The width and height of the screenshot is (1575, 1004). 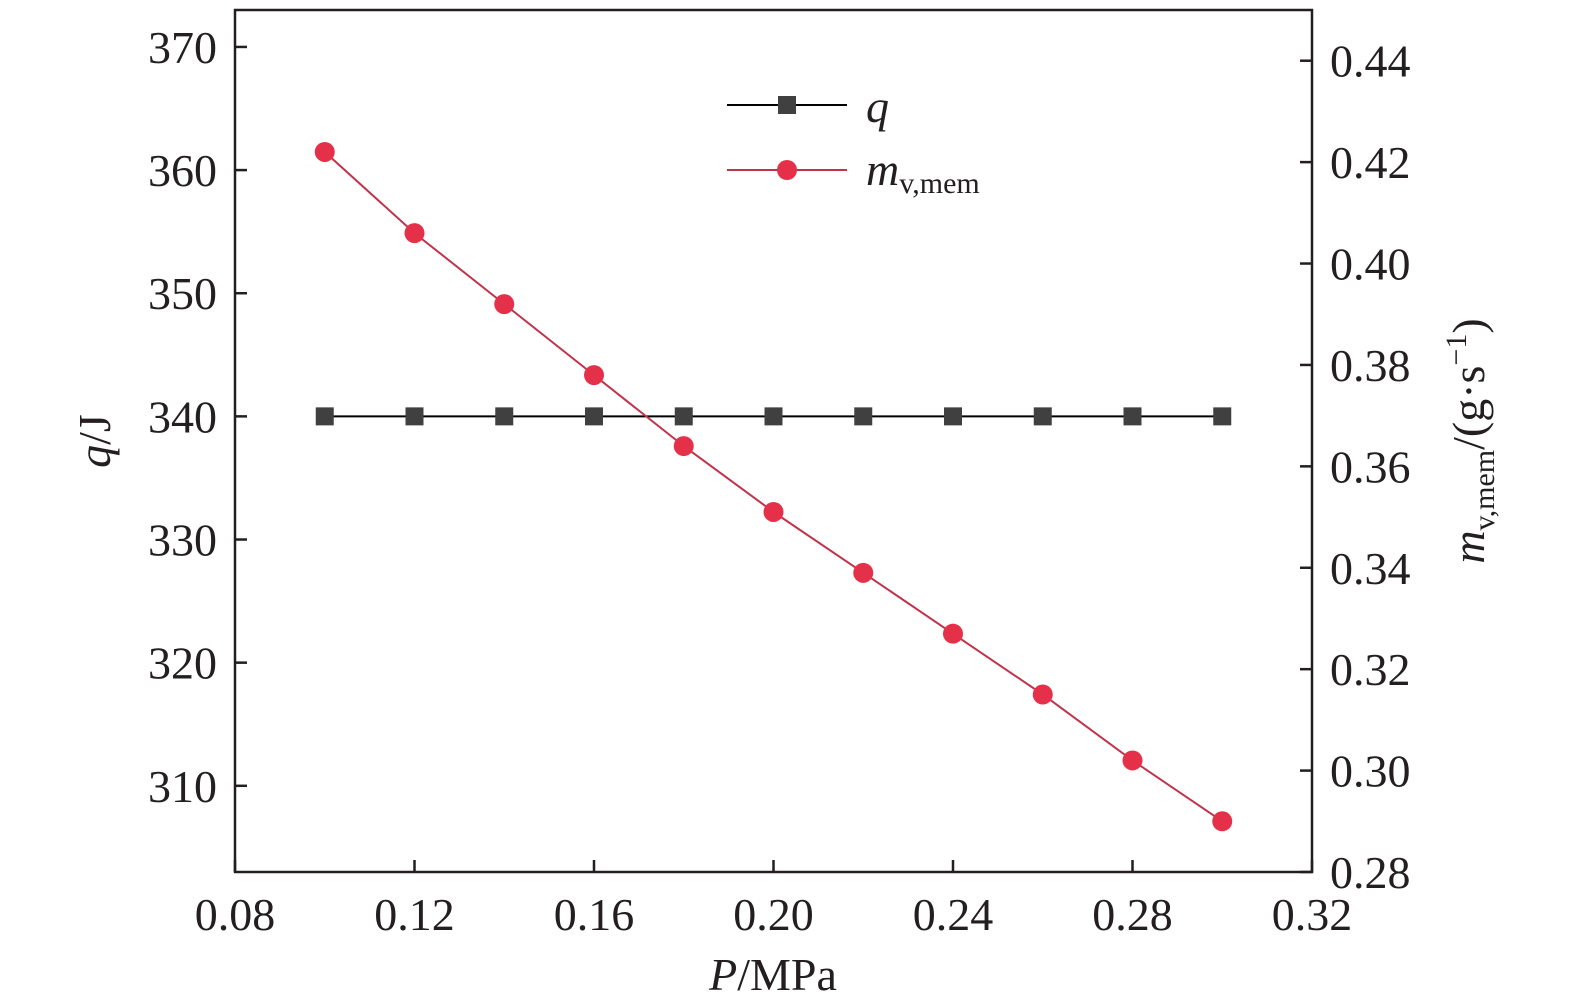 I want to click on x-axis-title: P/MPa, so click(x=772, y=974).